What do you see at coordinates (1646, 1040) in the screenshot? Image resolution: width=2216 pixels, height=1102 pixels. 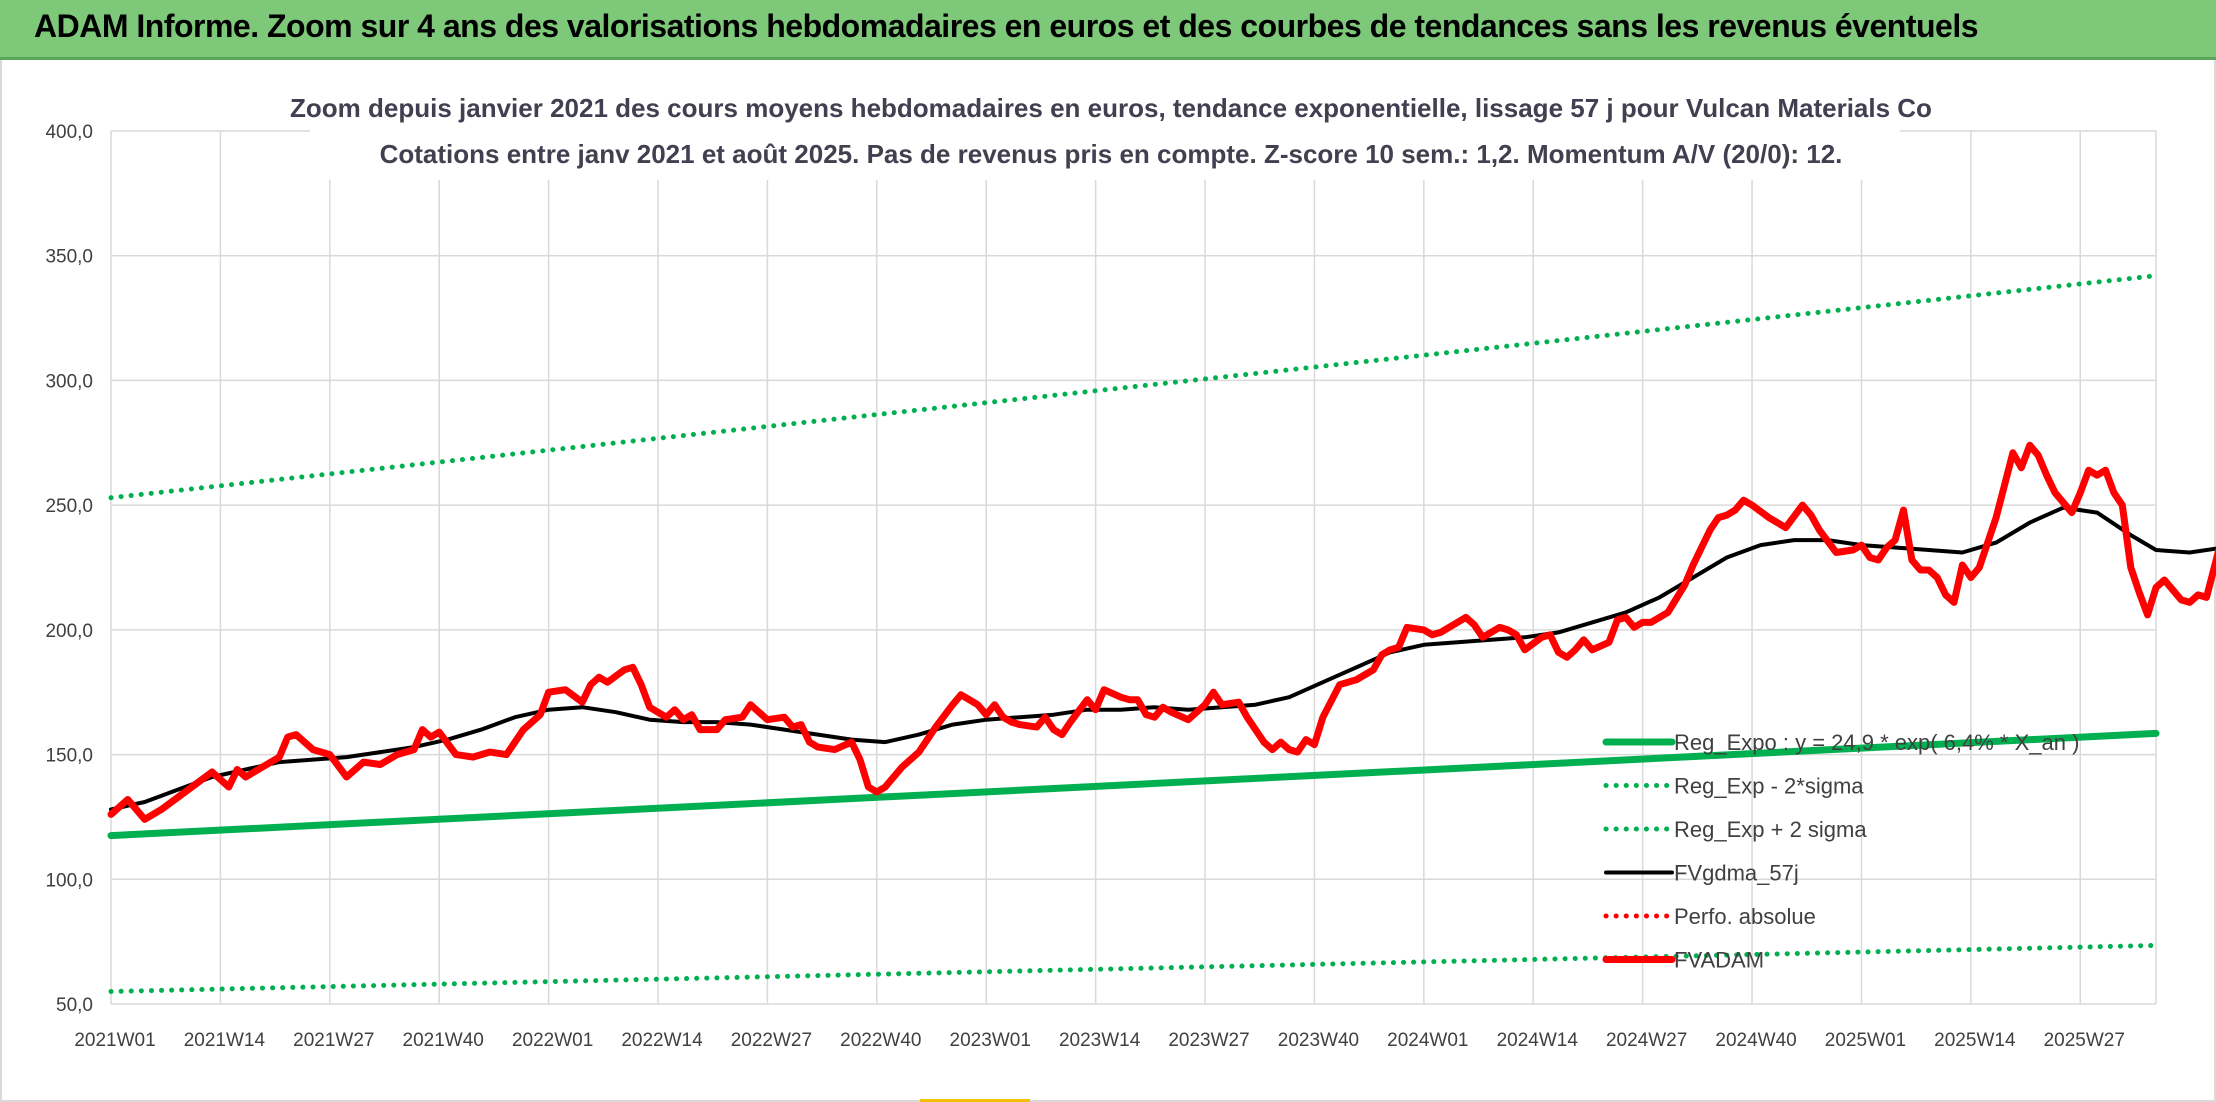 I see `x-tick-label: 2024W27` at bounding box center [1646, 1040].